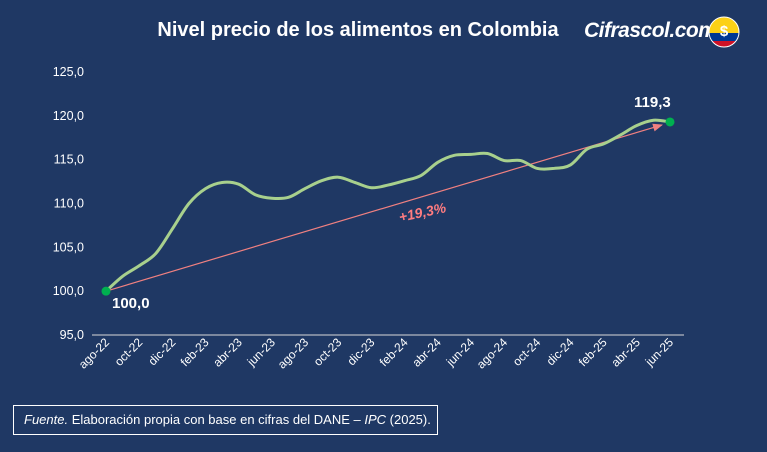 The width and height of the screenshot is (767, 452). What do you see at coordinates (593, 352) in the screenshot?
I see `x-tick-label: feb-25` at bounding box center [593, 352].